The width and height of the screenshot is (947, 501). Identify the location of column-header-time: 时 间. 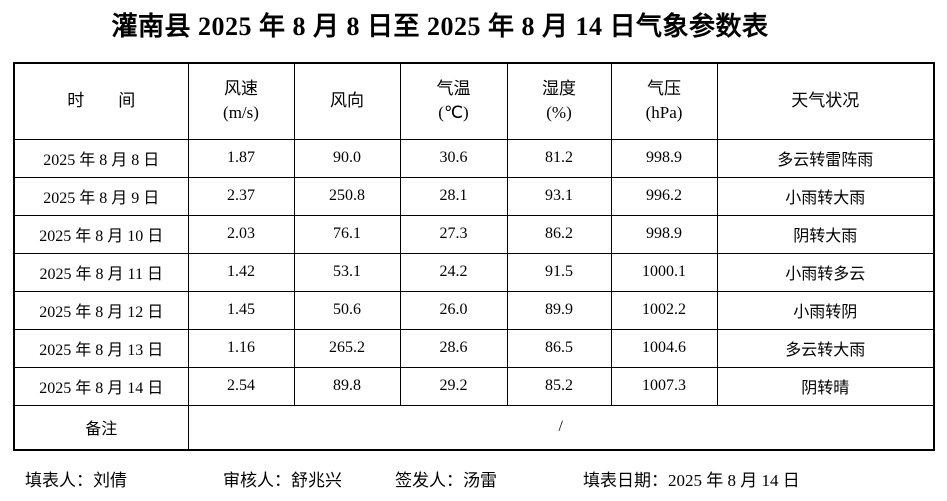
(101, 101).